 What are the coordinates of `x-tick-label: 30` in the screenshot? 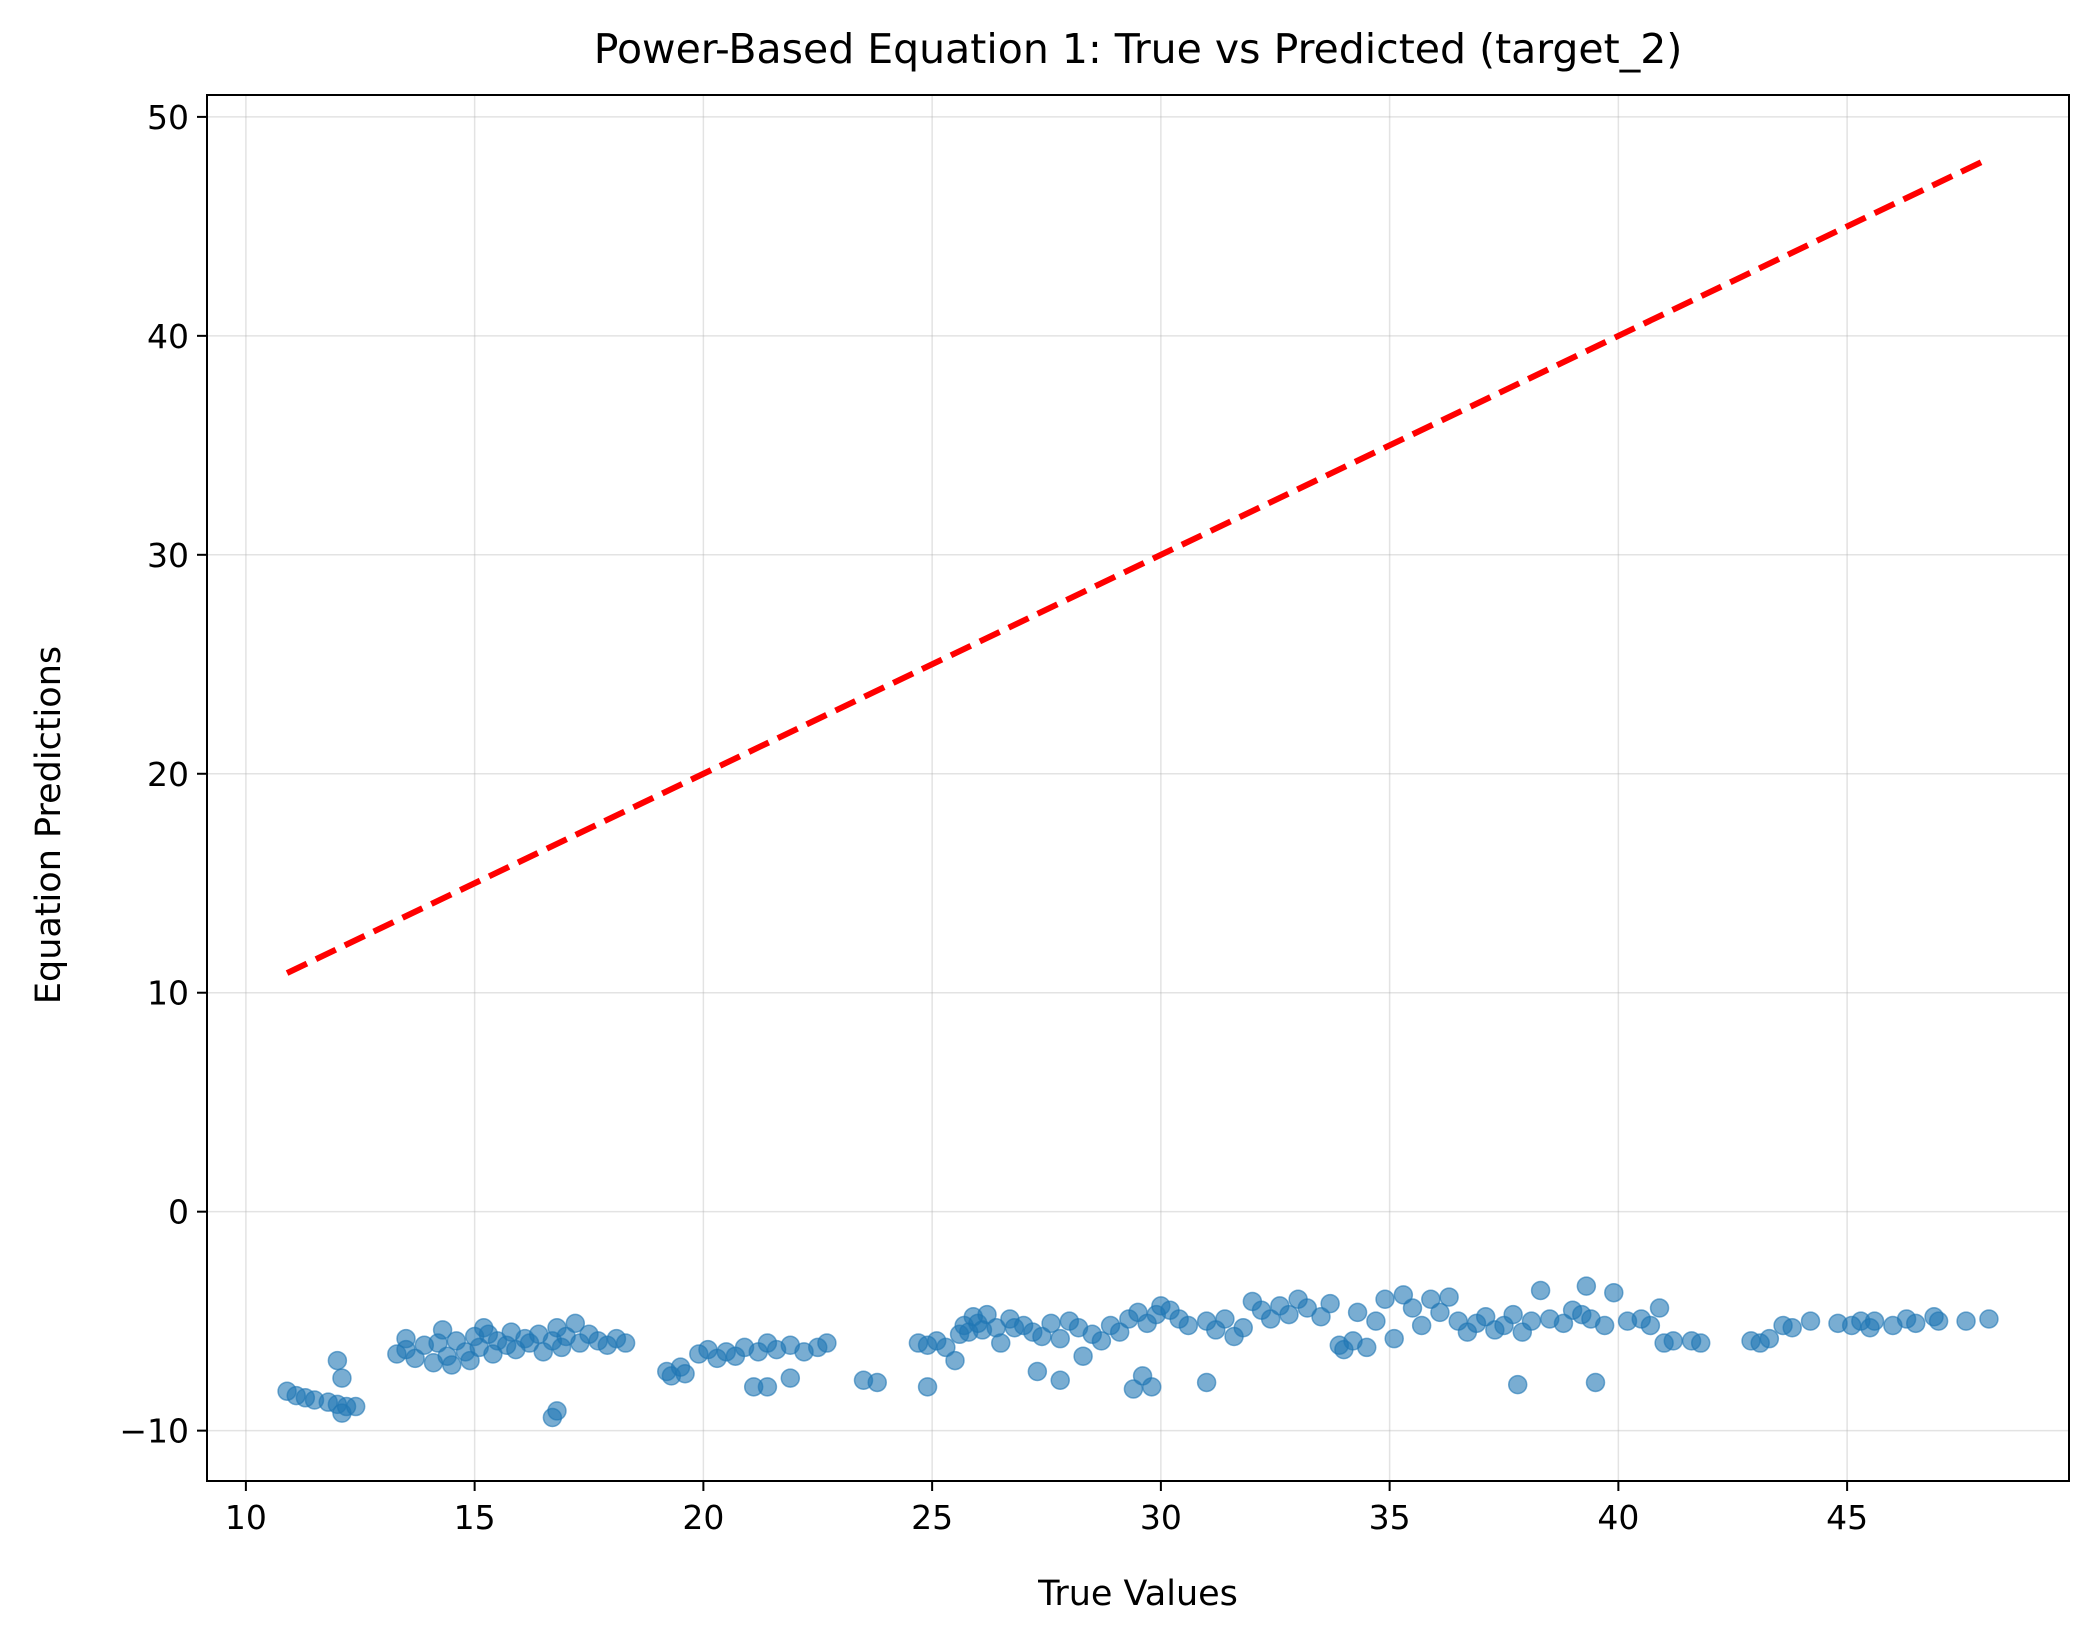 It's located at (1161, 1517).